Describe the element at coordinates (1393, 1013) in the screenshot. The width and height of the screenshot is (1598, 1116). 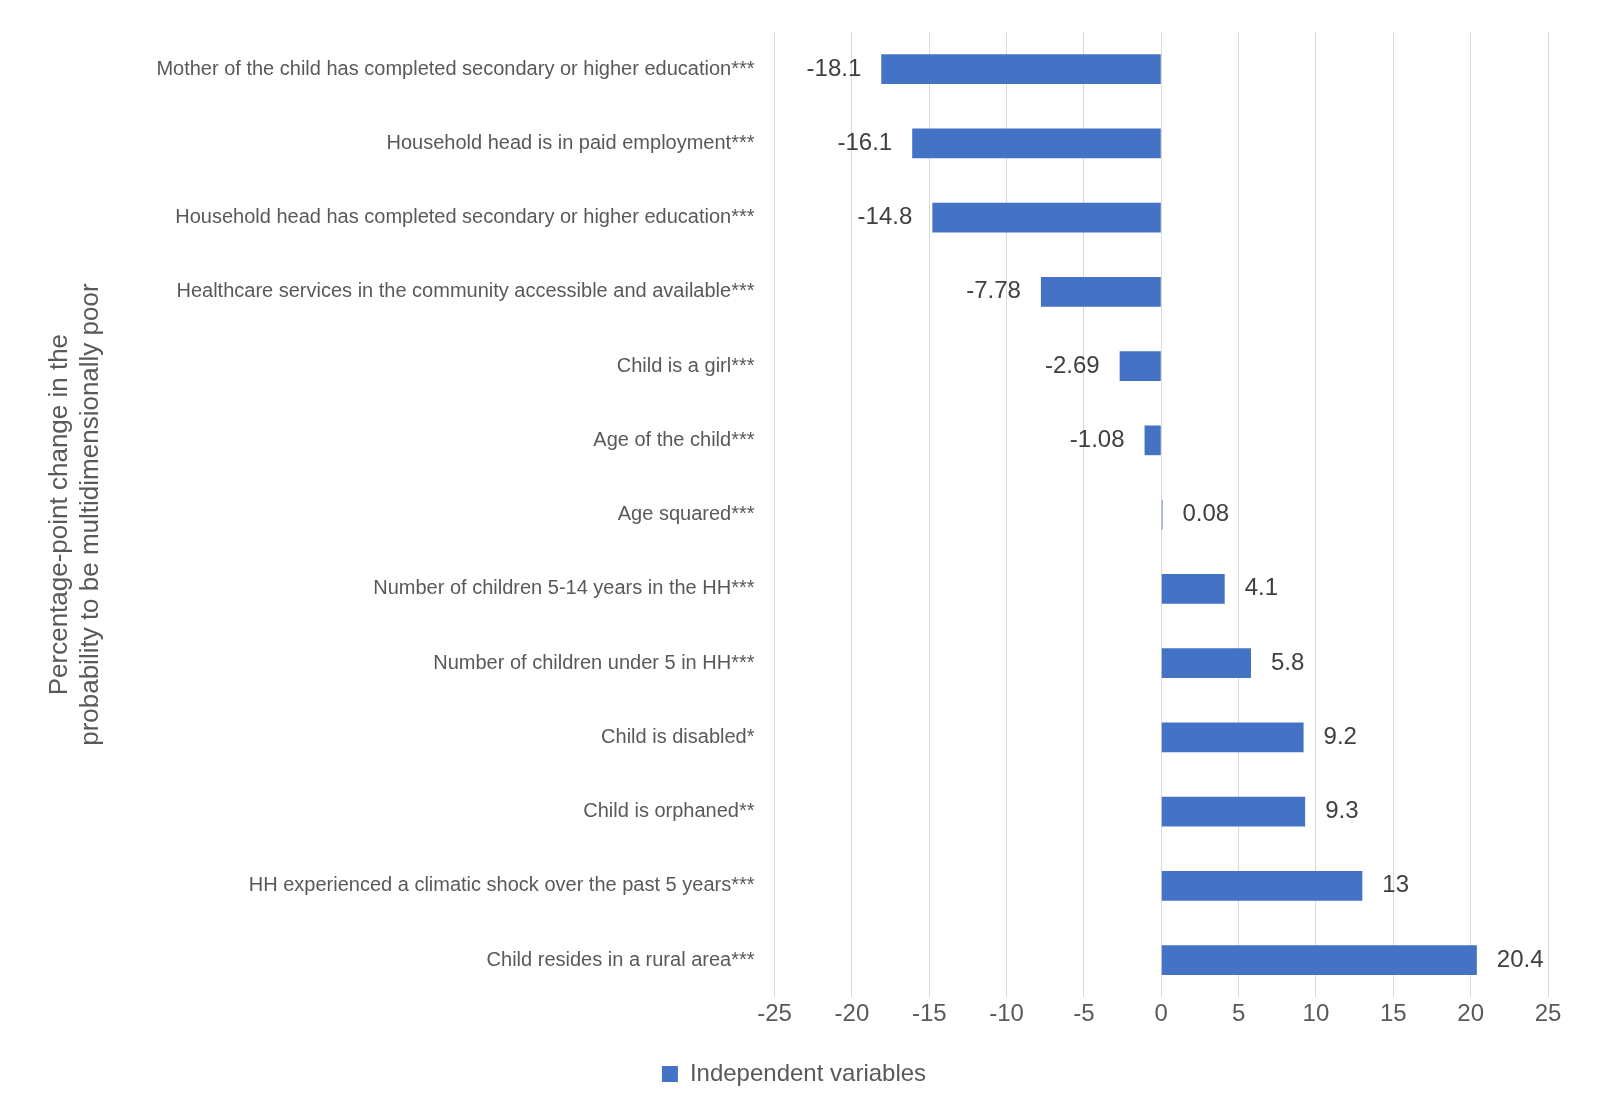
I see `x-tick-label: 15` at that location.